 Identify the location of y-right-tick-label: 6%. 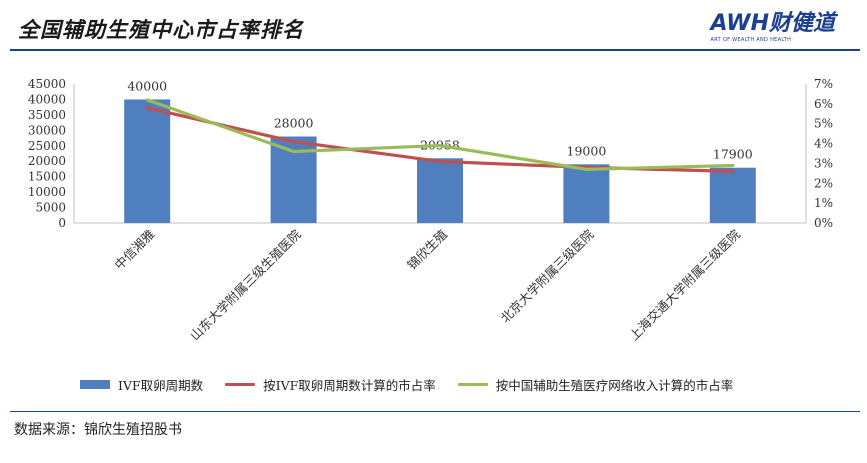
(823, 104).